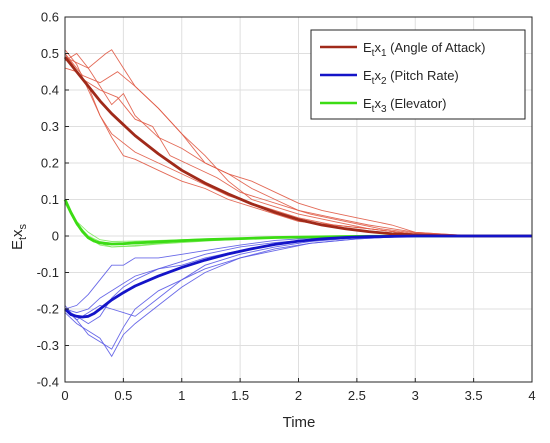 Image resolution: width=550 pixels, height=443 pixels. What do you see at coordinates (181, 395) in the screenshot?
I see `x-tick-label: 1` at bounding box center [181, 395].